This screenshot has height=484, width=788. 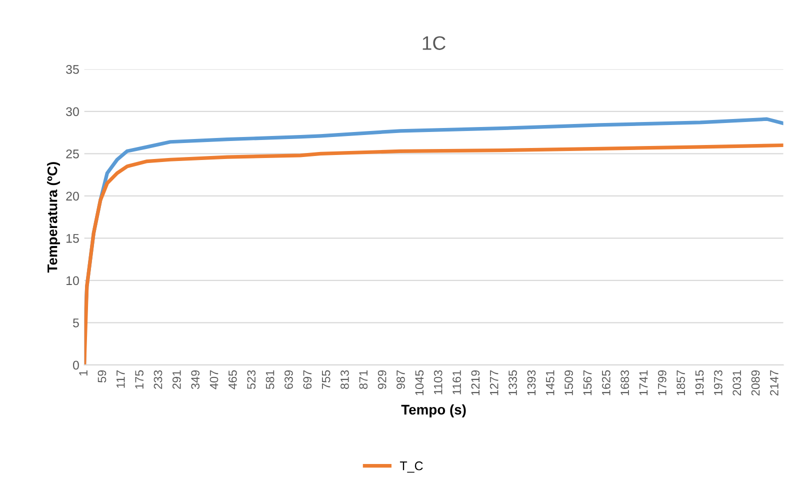 I want to click on x-tick-label: 871, so click(x=363, y=379).